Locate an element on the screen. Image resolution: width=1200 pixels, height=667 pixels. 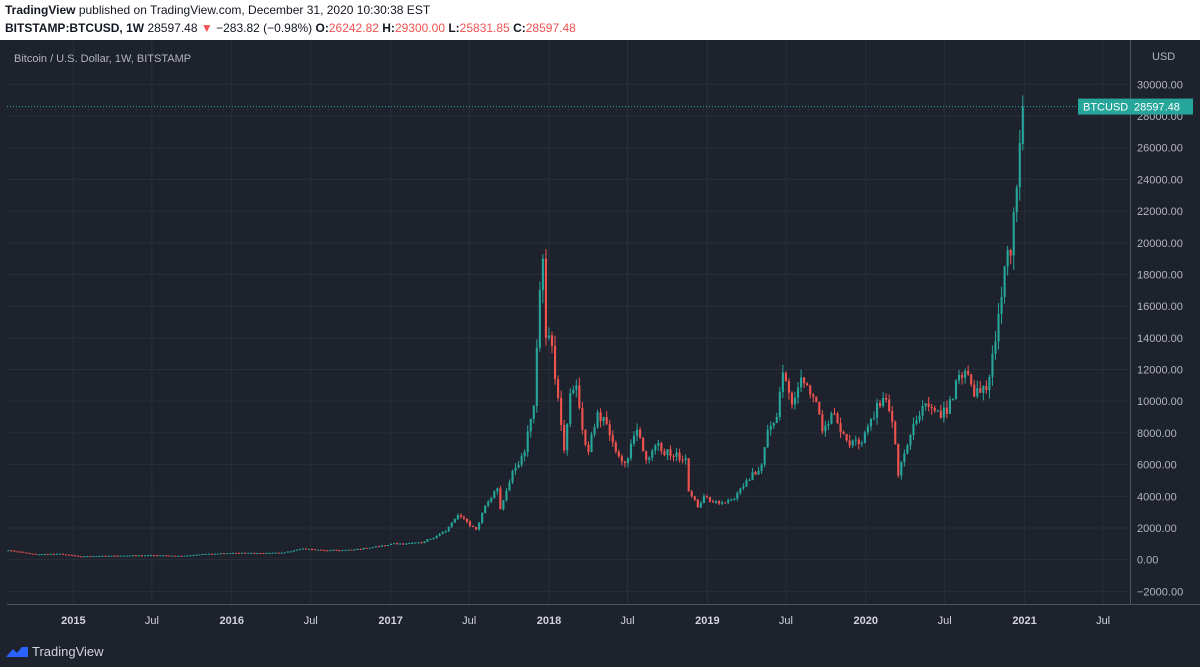
y-tick-label: 10000.00 is located at coordinates (1160, 402).